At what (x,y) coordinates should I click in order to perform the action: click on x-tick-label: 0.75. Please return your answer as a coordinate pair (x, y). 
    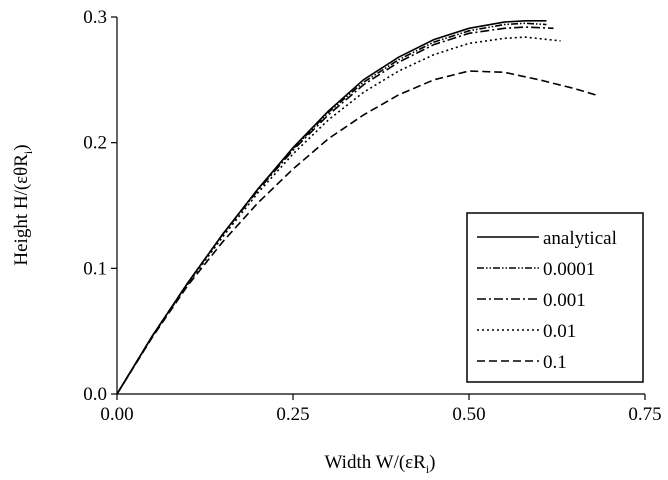
    Looking at the image, I should click on (644, 414).